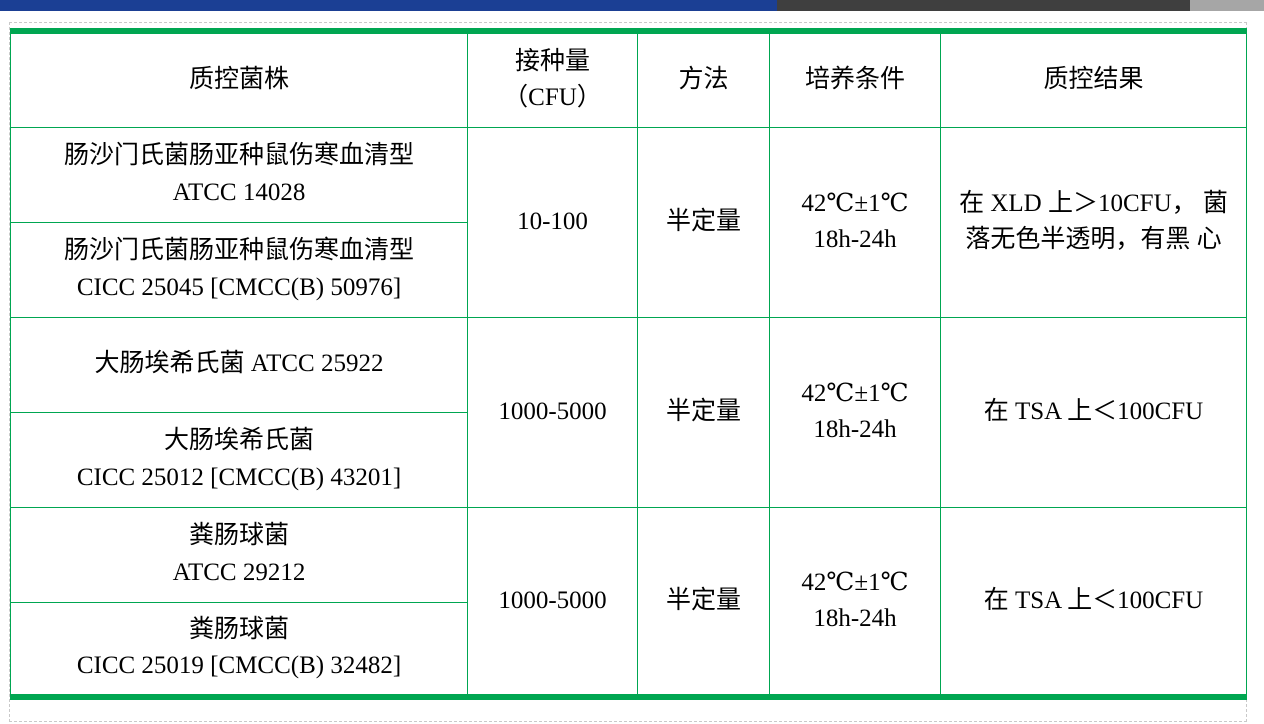  What do you see at coordinates (552, 61) in the screenshot?
I see `header-inoculum-line1: 接种量` at bounding box center [552, 61].